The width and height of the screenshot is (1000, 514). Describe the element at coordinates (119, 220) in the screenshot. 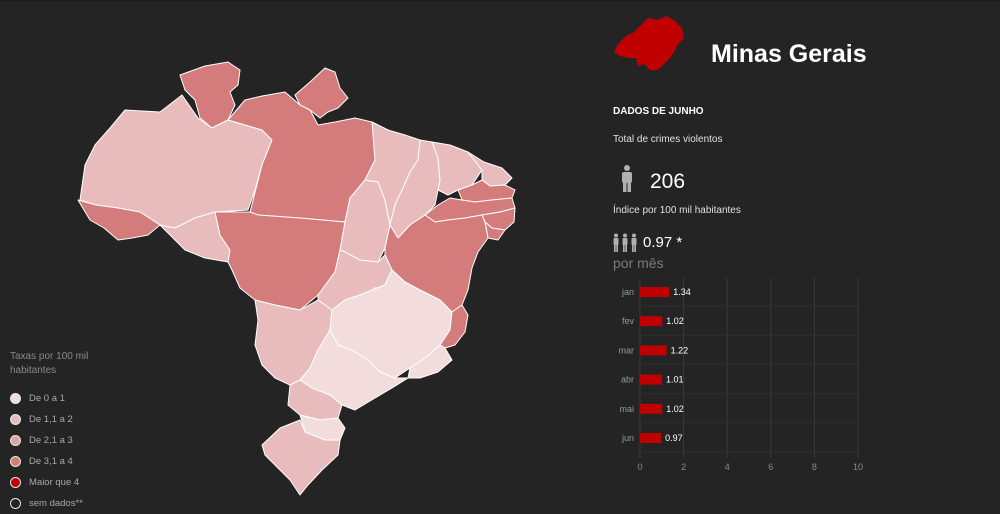

I see `map-region-acre` at that location.